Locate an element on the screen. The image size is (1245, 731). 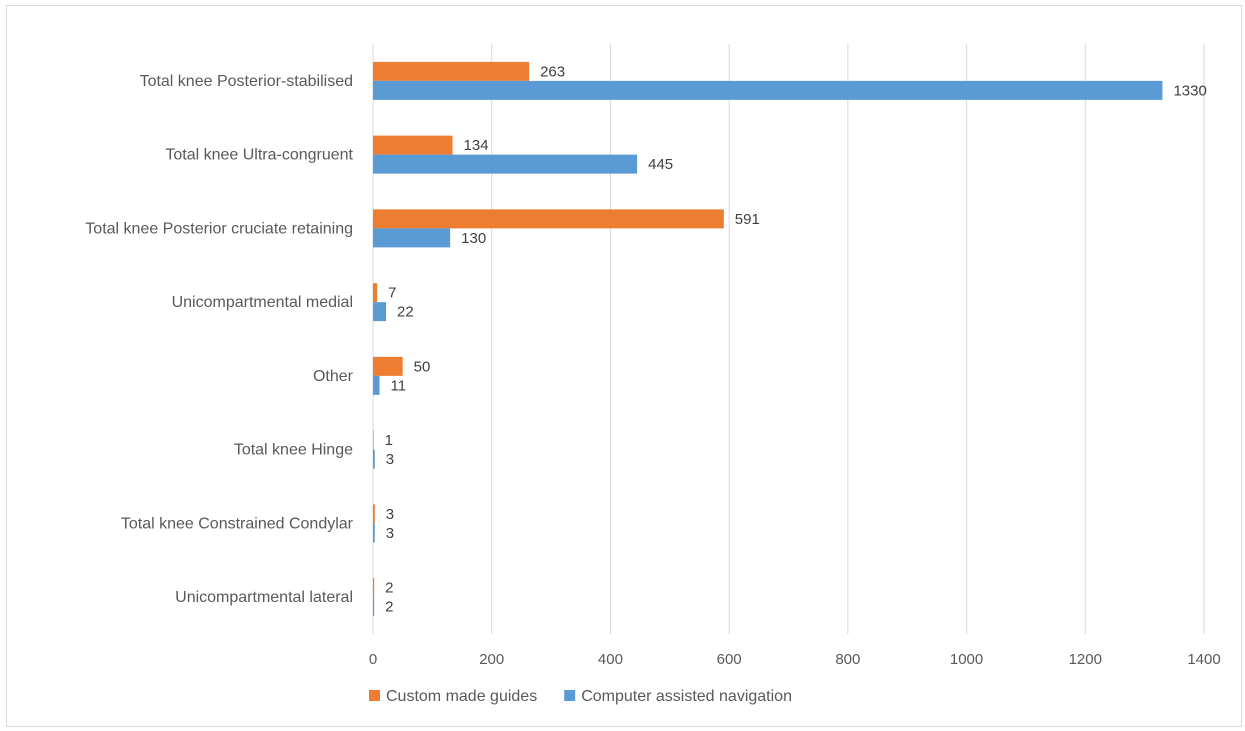
category-label: Other is located at coordinates (333, 376).